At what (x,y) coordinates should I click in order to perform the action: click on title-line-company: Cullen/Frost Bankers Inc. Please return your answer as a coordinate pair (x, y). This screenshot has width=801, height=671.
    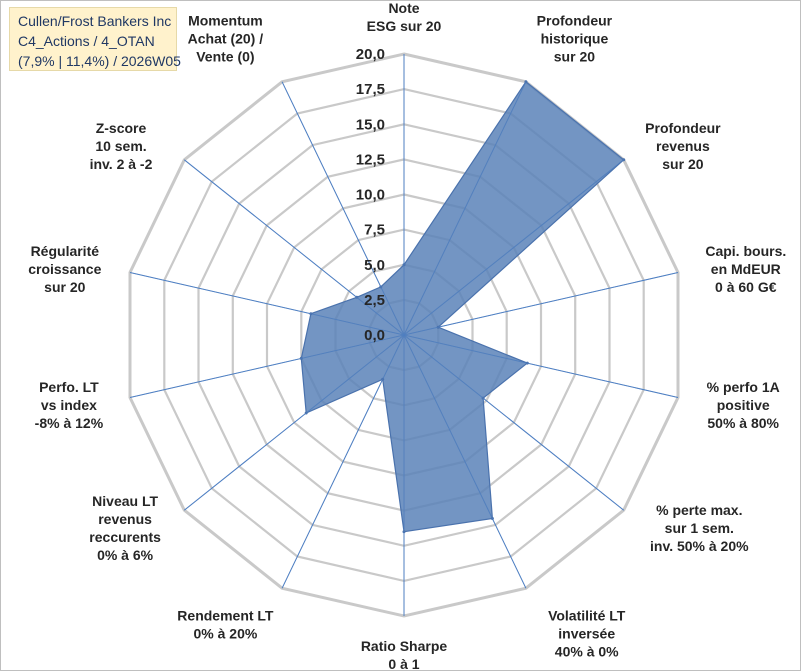
    Looking at the image, I should click on (95, 21).